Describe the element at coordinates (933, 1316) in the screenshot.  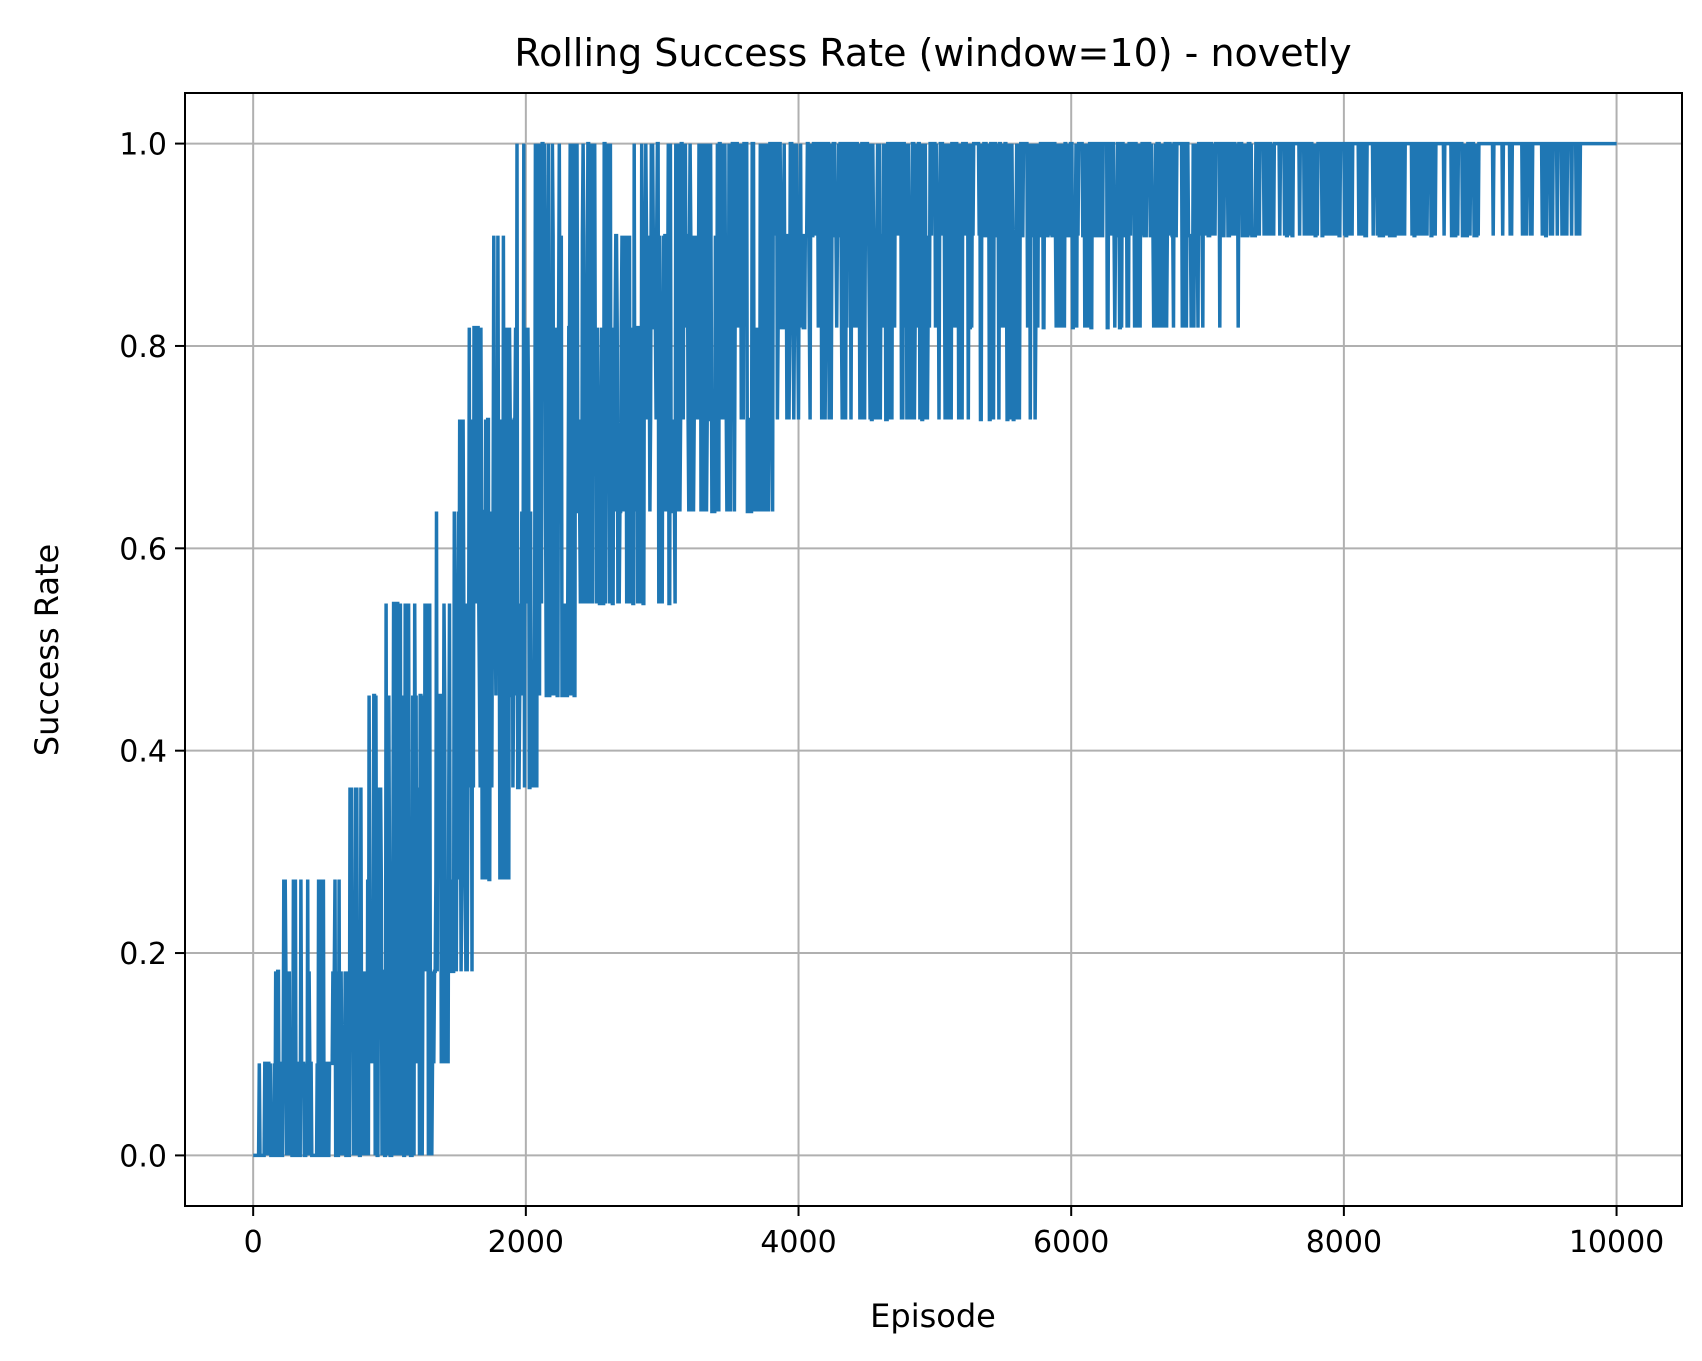
I see `x-axis-label: Episode` at that location.